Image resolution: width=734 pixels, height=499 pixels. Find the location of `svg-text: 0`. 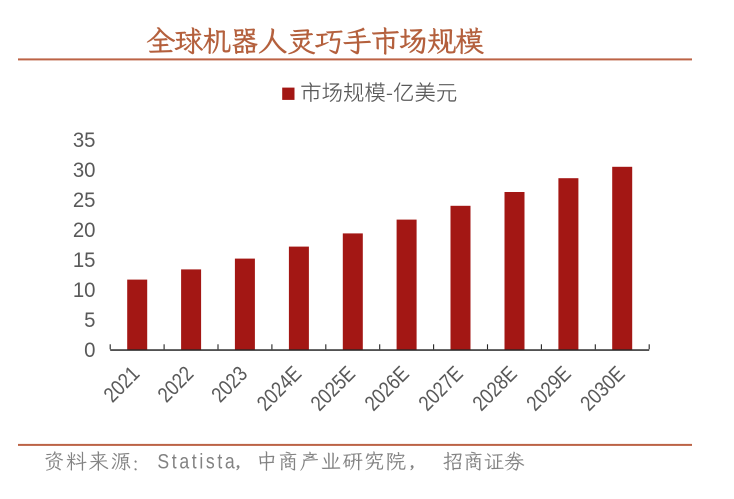

svg-text: 0 is located at coordinates (89, 350).